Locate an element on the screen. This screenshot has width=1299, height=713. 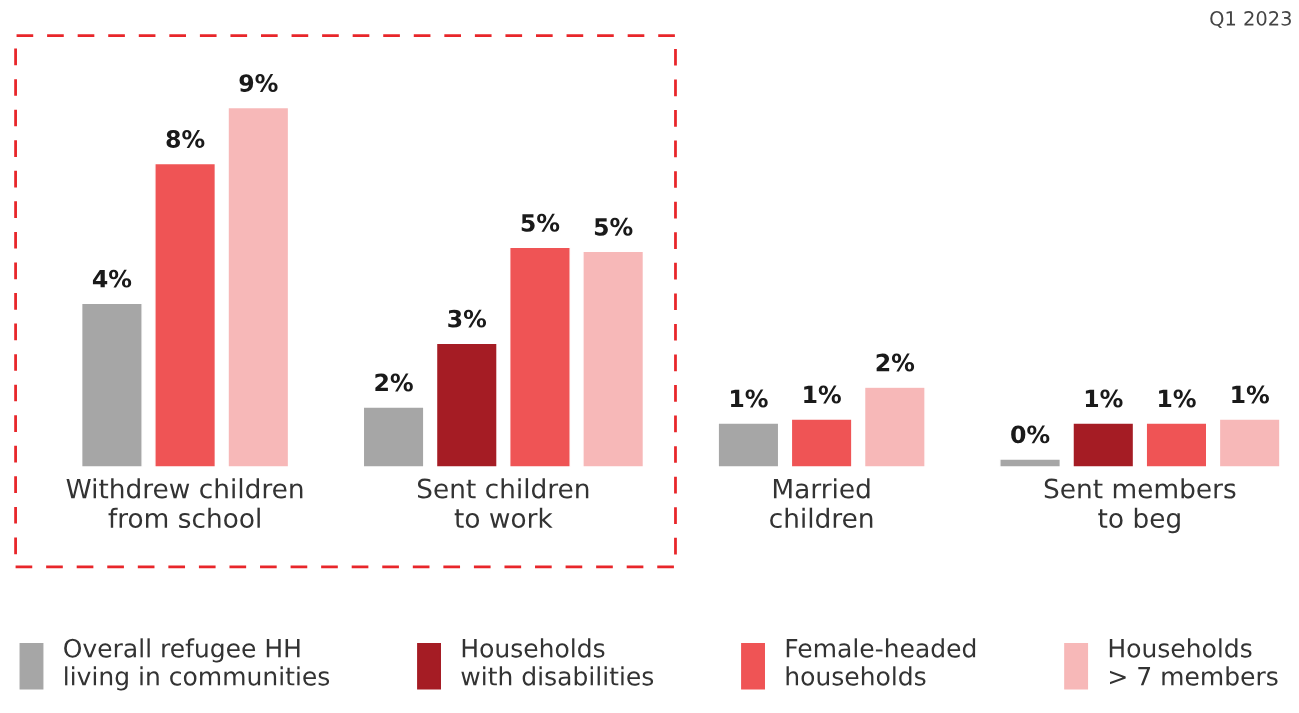
data-label: 4% is located at coordinates (112, 278).